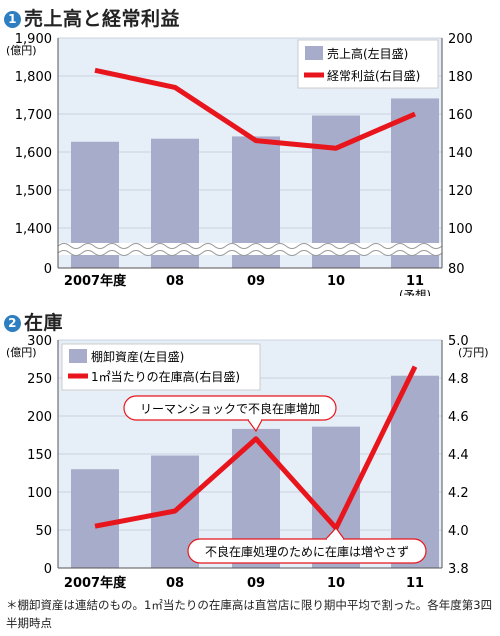 The width and height of the screenshot is (500, 636). What do you see at coordinates (314, 53) in the screenshot?
I see `chart1-legend-bar-swatch` at bounding box center [314, 53].